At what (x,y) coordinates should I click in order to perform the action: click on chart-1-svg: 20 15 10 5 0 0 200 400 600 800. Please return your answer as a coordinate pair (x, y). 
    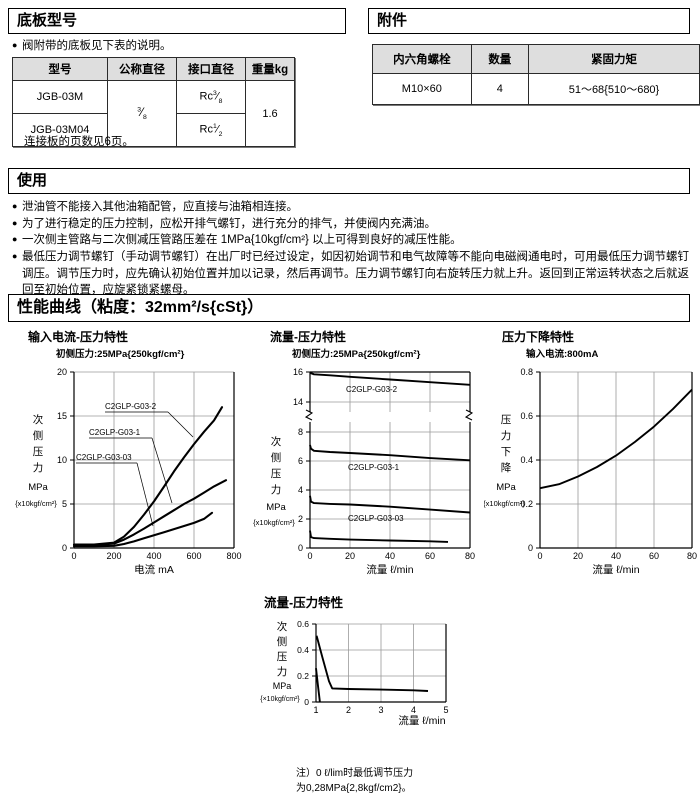
    Looking at the image, I should click on (128, 471).